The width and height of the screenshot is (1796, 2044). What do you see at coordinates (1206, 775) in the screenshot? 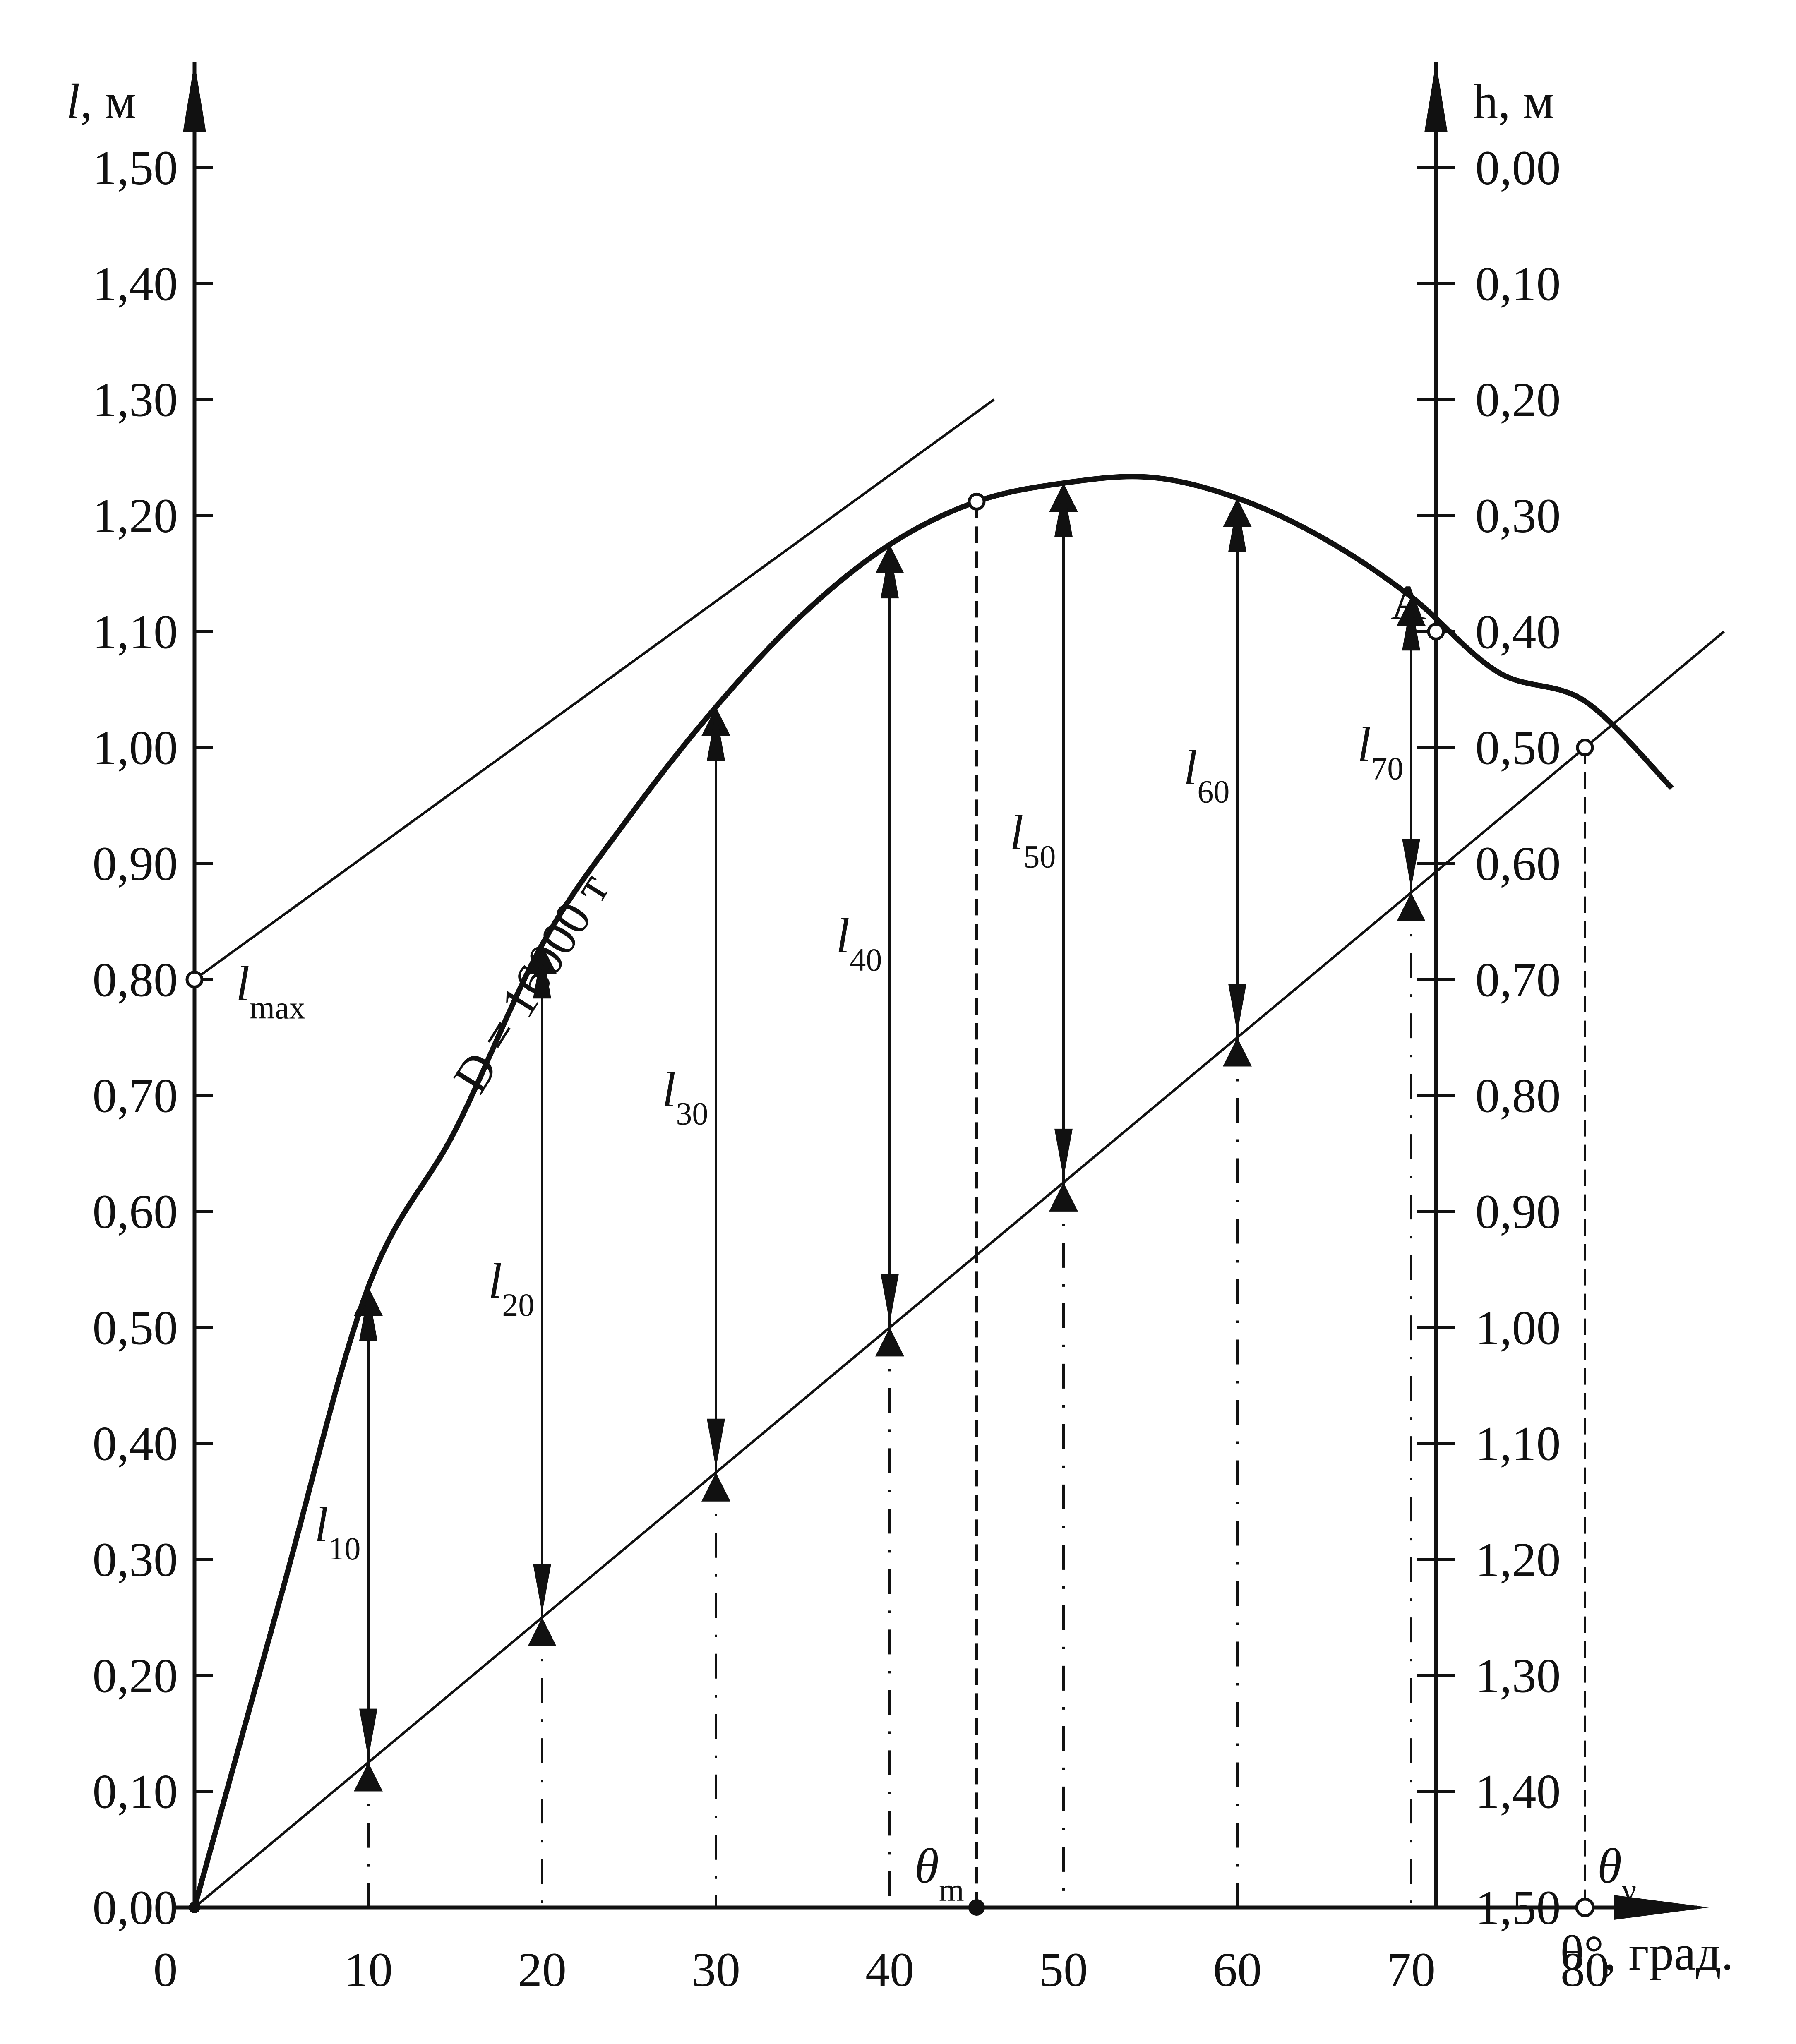
I see `arm-label-60: l60` at bounding box center [1206, 775].